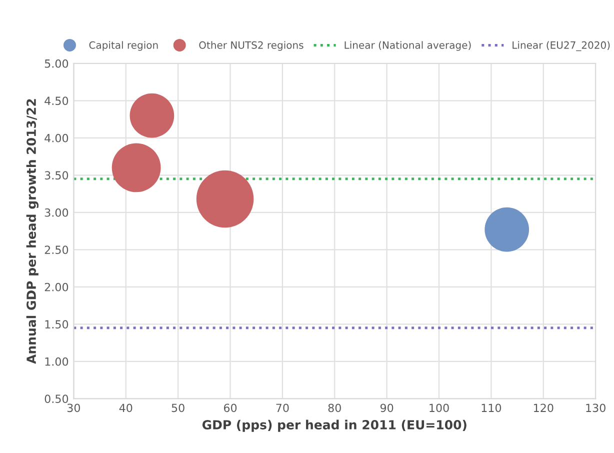 The width and height of the screenshot is (614, 453). I want to click on x-tick-label: 80, so click(334, 408).